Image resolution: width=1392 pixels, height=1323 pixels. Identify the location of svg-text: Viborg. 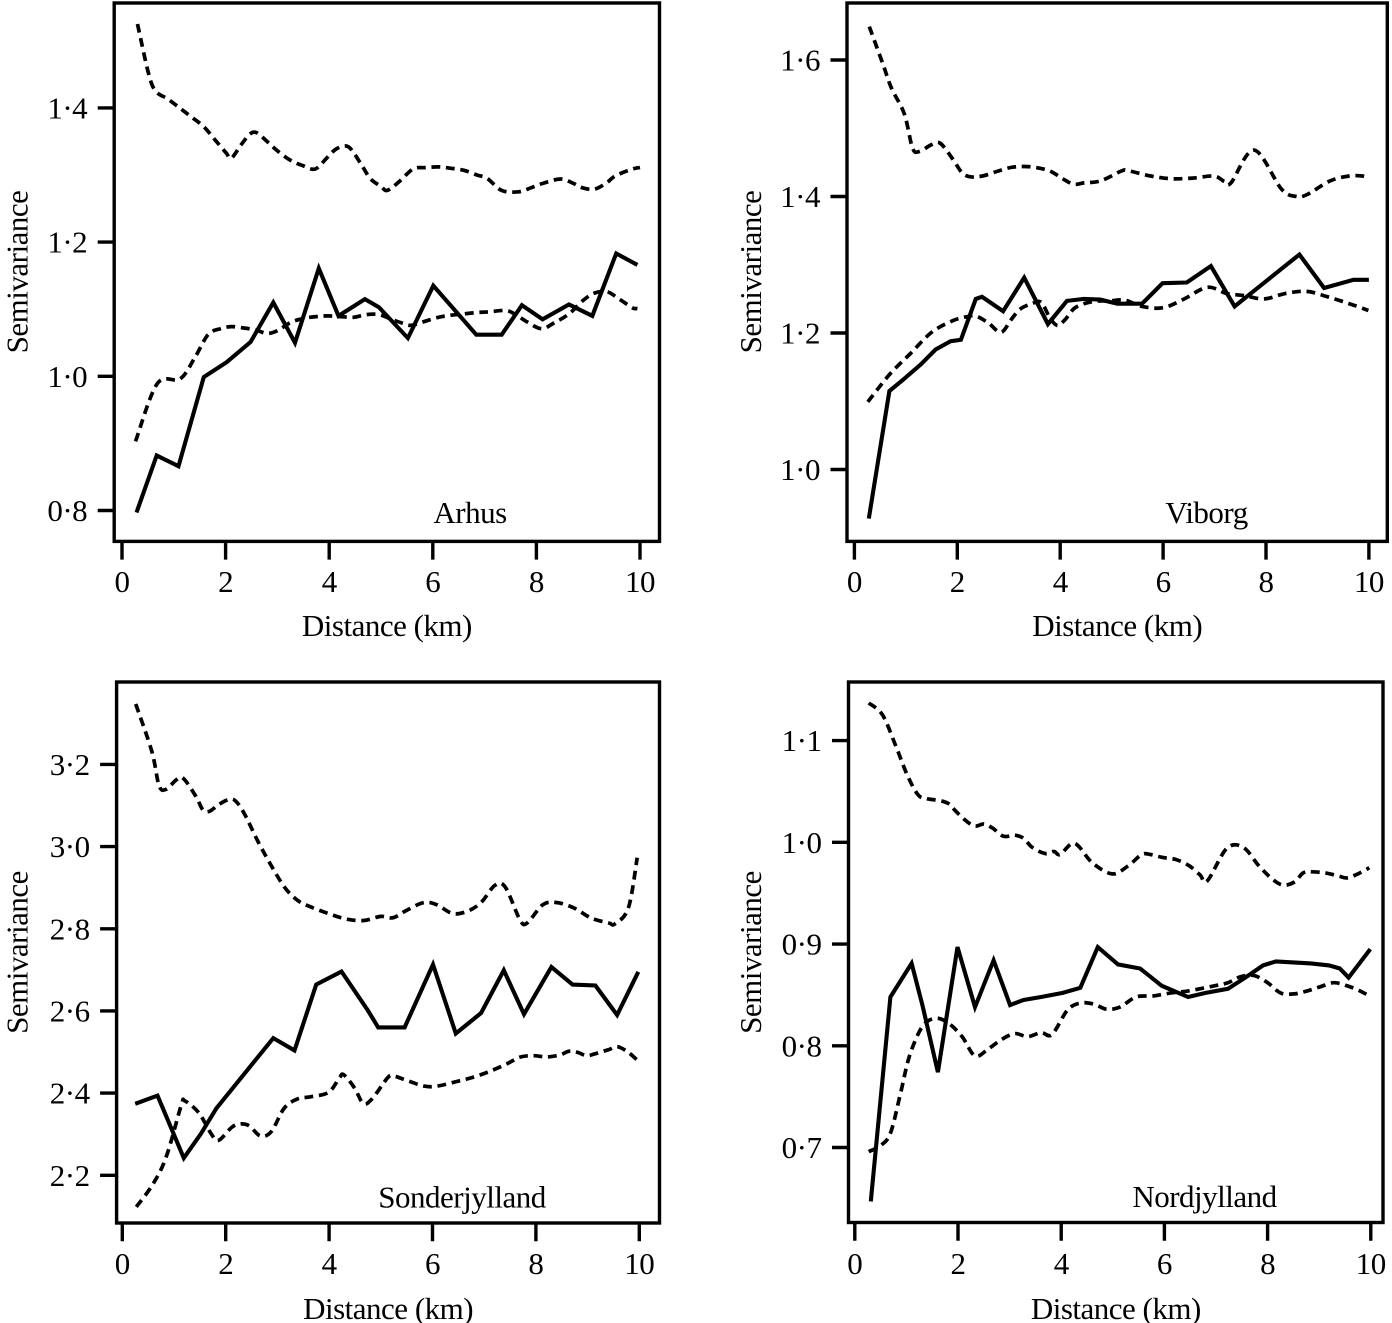
(1206, 512).